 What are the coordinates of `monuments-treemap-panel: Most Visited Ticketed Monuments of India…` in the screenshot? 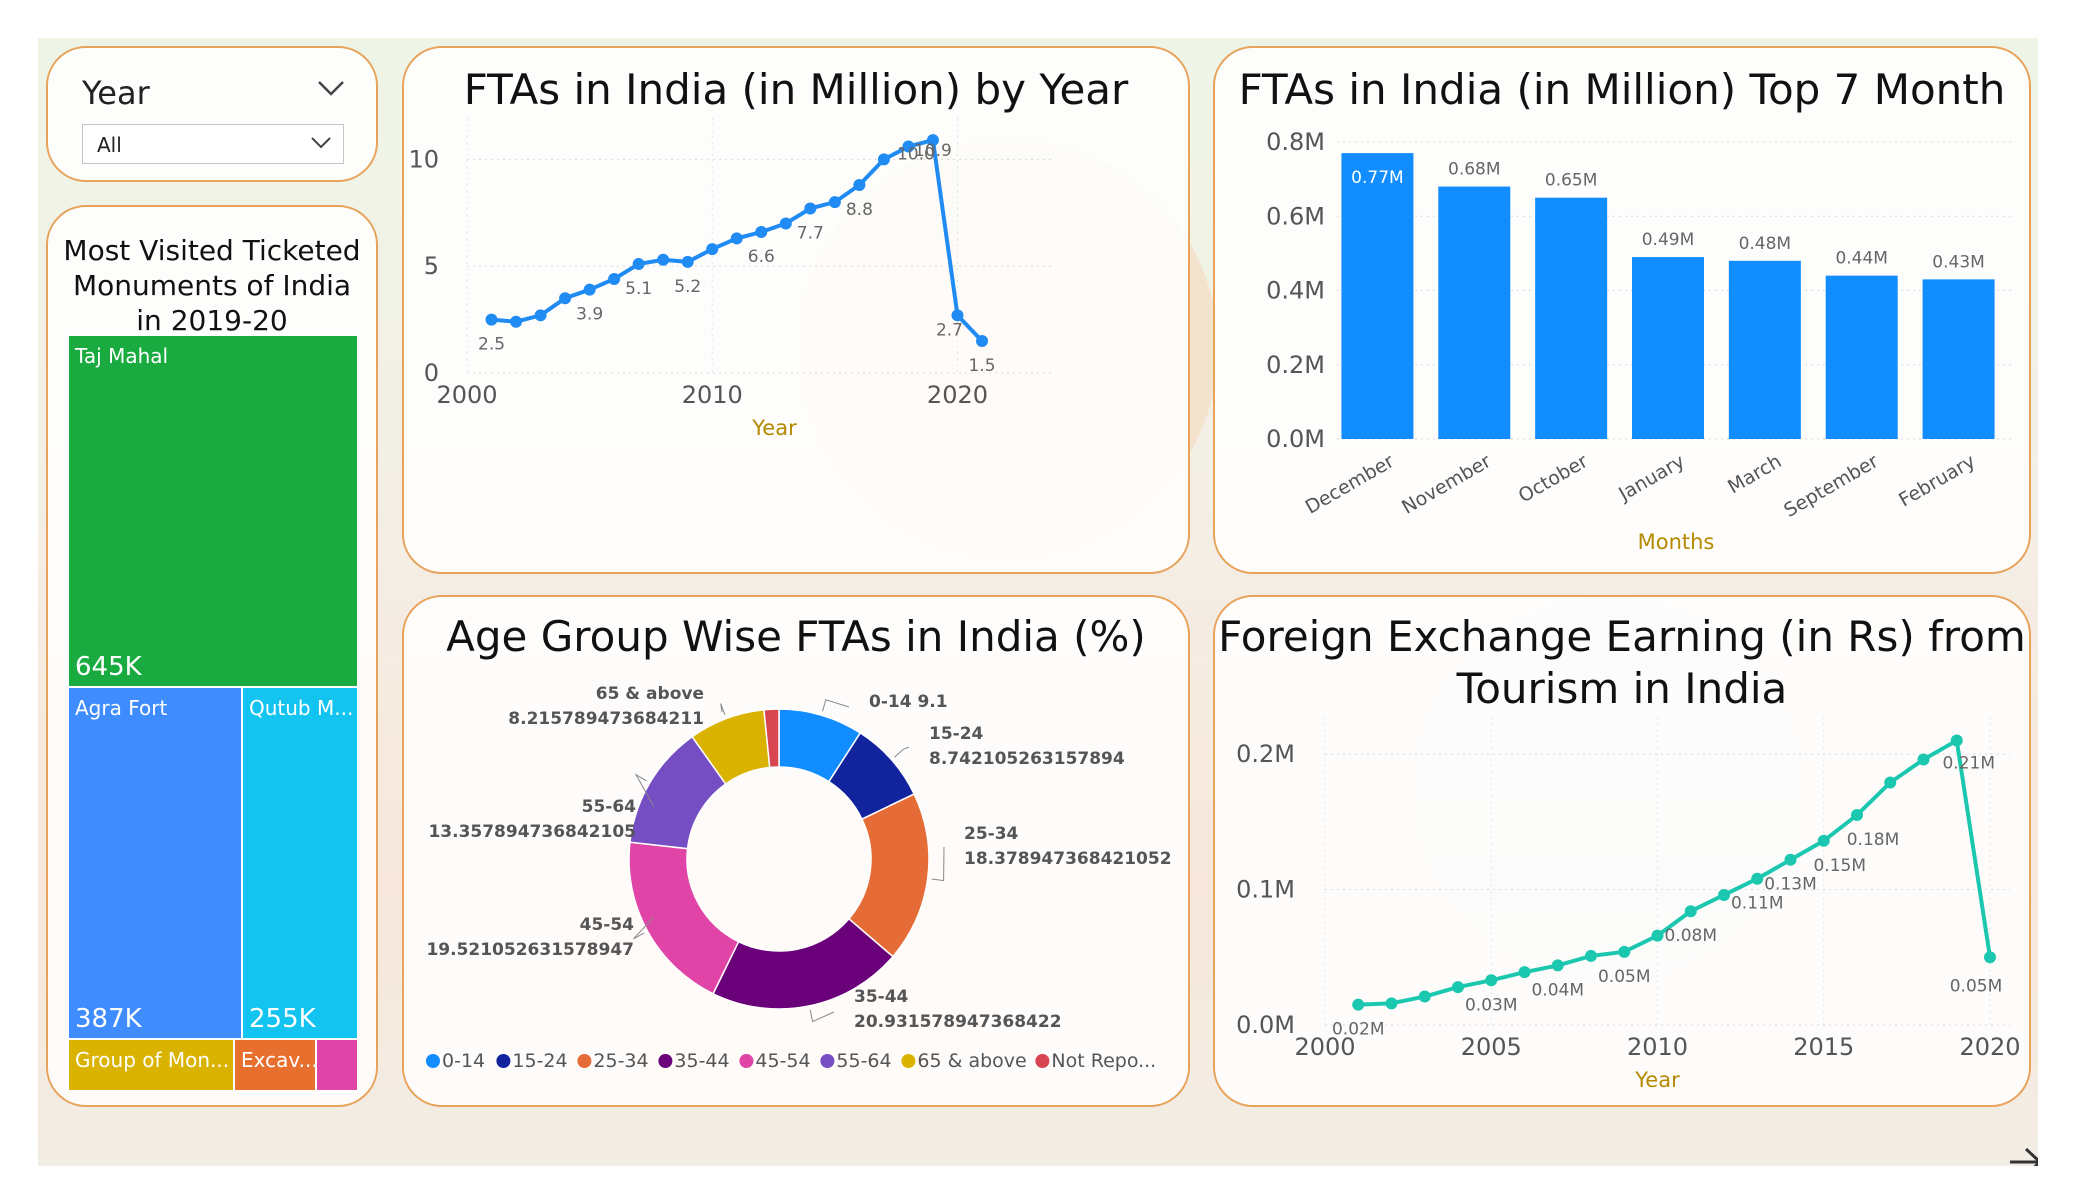 It's located at (212, 656).